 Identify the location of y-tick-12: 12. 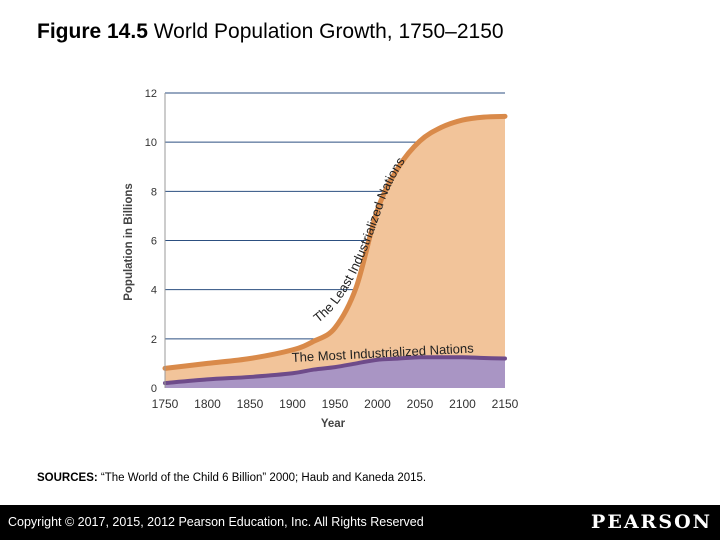
(151, 94).